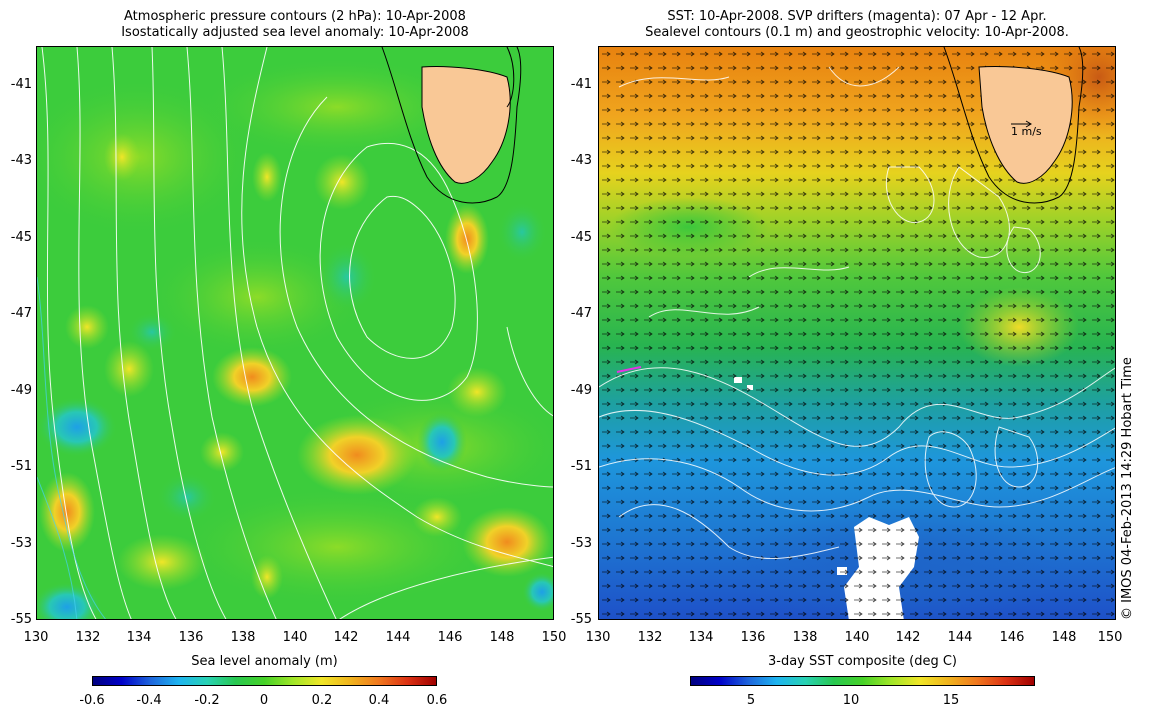 The height and width of the screenshot is (710, 1150). What do you see at coordinates (862, 681) in the screenshot?
I see `right-colorbar` at bounding box center [862, 681].